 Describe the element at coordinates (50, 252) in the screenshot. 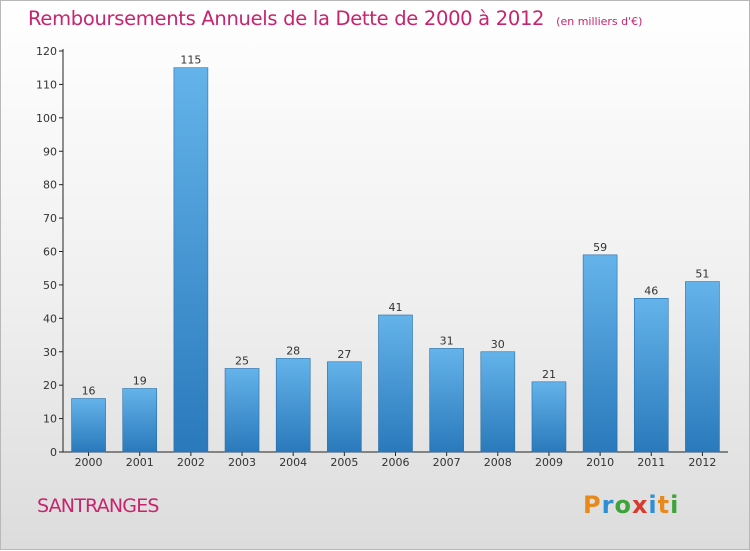

I see `y-tick-label: 60` at that location.